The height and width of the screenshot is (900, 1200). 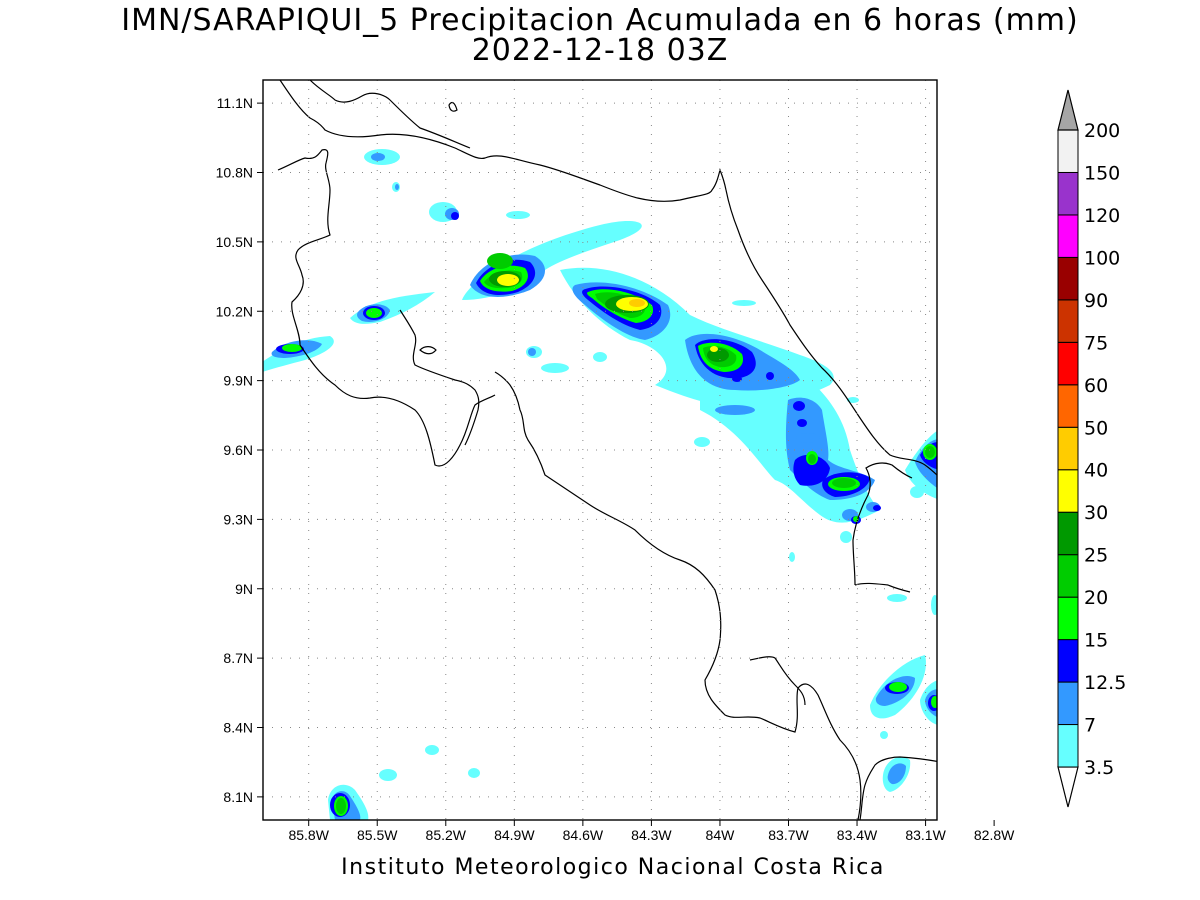 I want to click on map-subtitle-datetime: 2022-12-18 03Z, so click(x=600, y=50).